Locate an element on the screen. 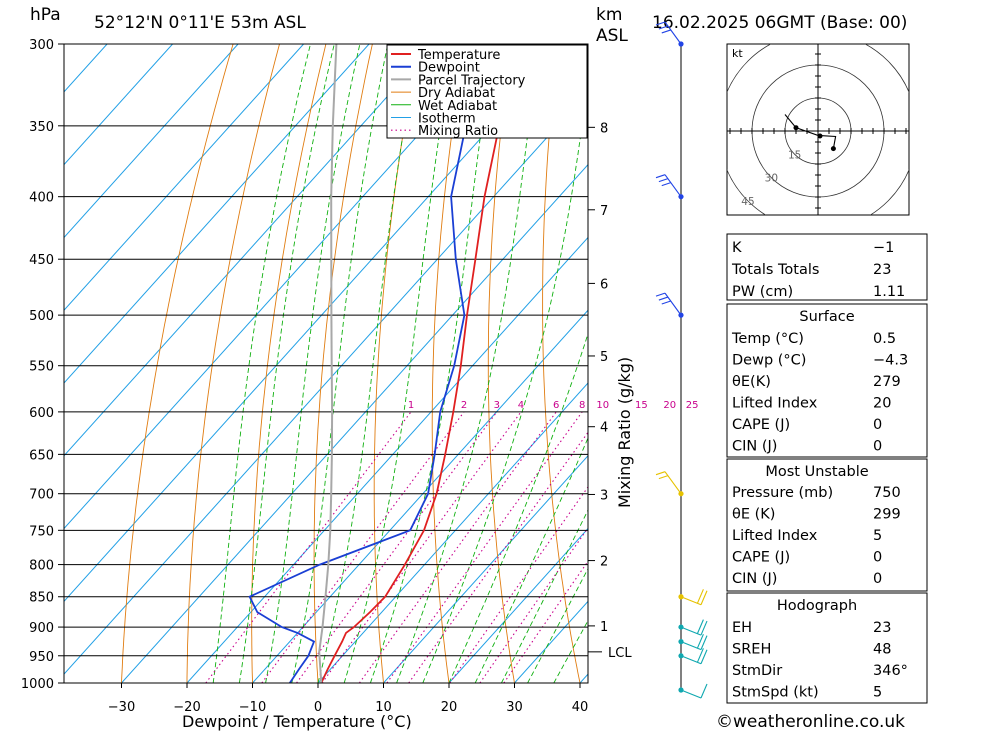  table-row-value: 0.5 is located at coordinates (884, 339).